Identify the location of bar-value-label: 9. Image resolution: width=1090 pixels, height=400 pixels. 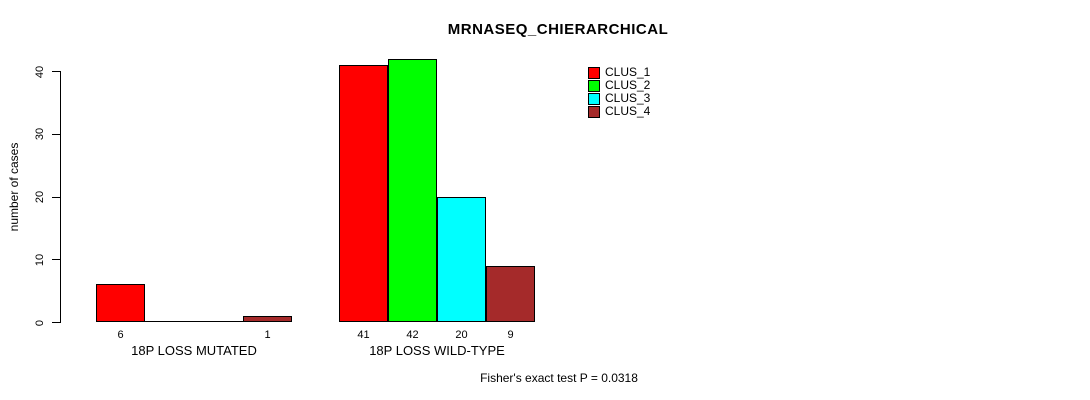
(510, 335).